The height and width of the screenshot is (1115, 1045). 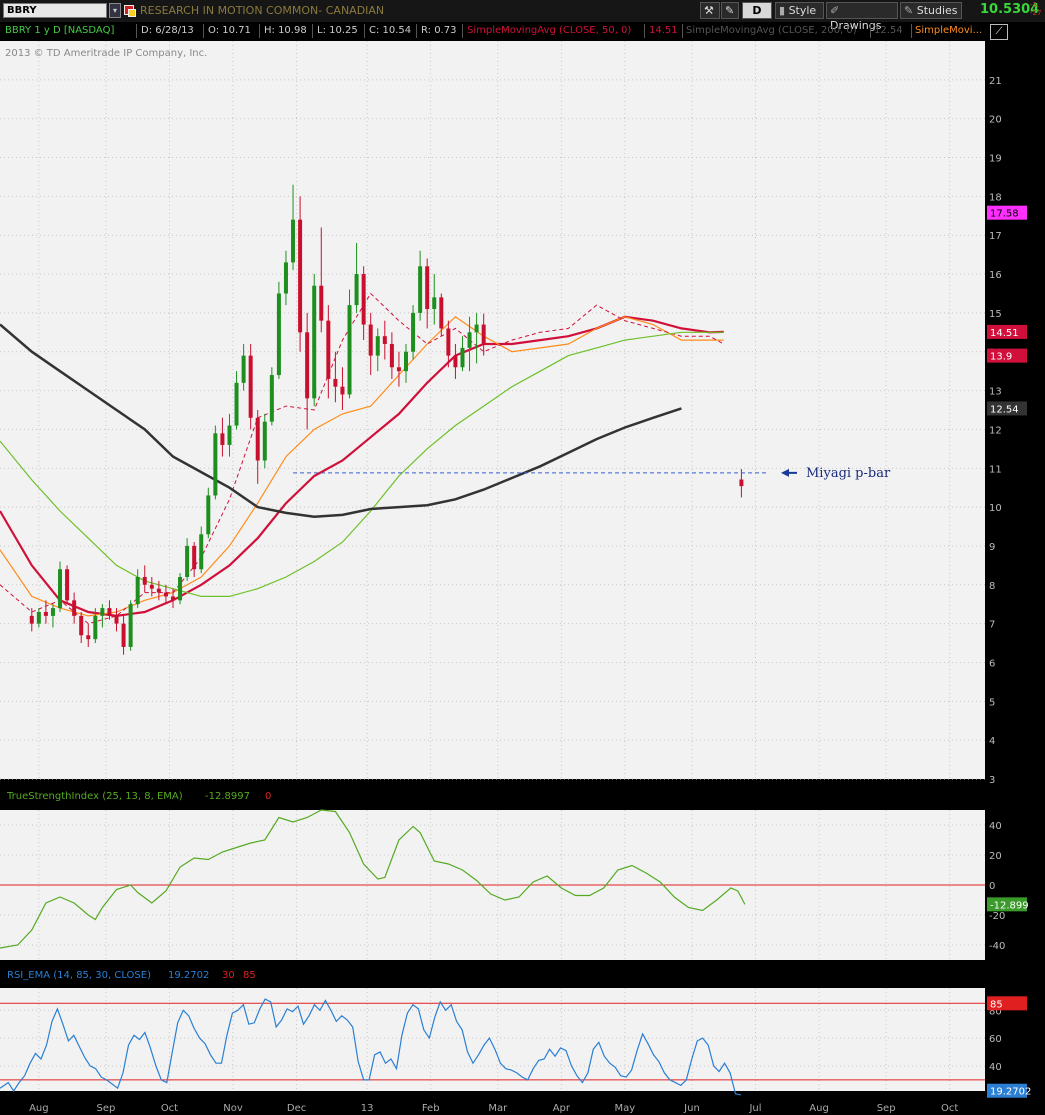 I want to click on sma200-label: SimpleMovingAvg (CLOSE, 200, 0), so click(x=771, y=30).